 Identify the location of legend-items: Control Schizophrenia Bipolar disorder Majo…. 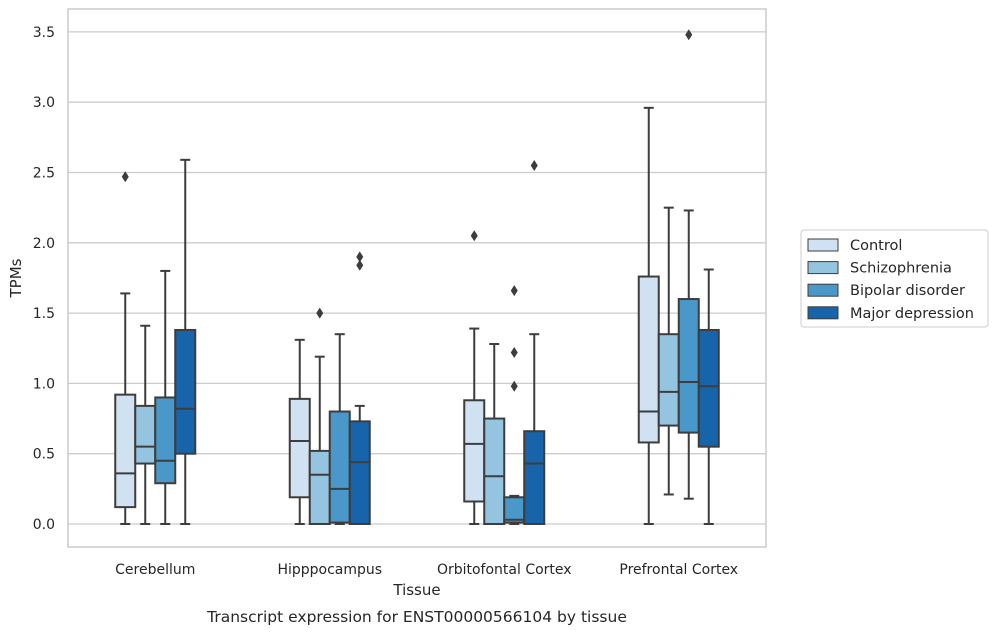
(890, 280).